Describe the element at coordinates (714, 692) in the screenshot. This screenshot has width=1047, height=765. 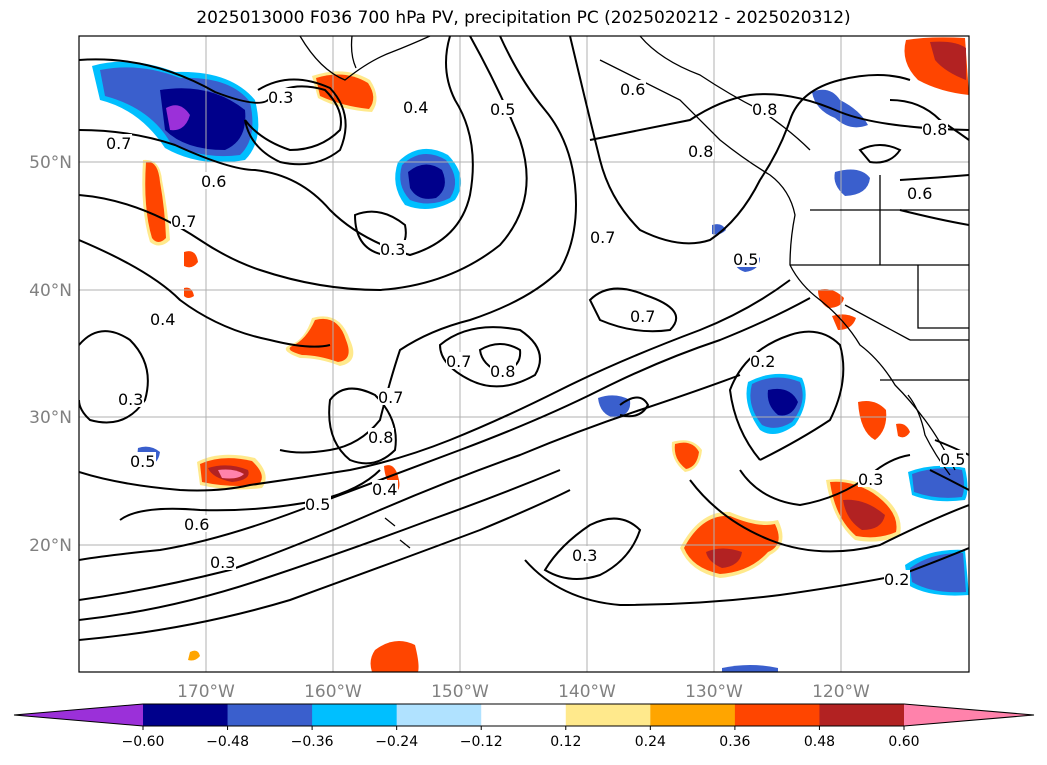
I see `lon-label: 130°W` at that location.